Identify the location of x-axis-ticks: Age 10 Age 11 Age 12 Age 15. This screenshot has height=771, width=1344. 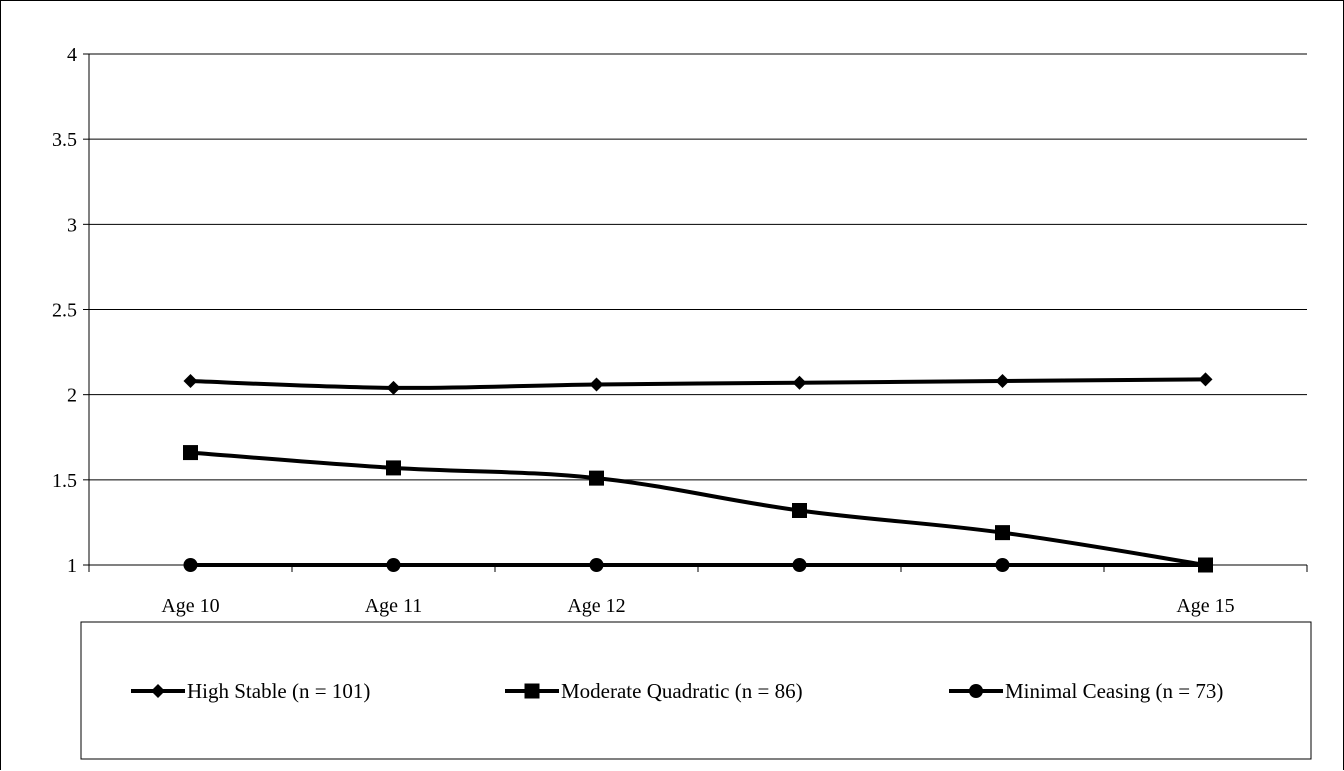
(698, 591).